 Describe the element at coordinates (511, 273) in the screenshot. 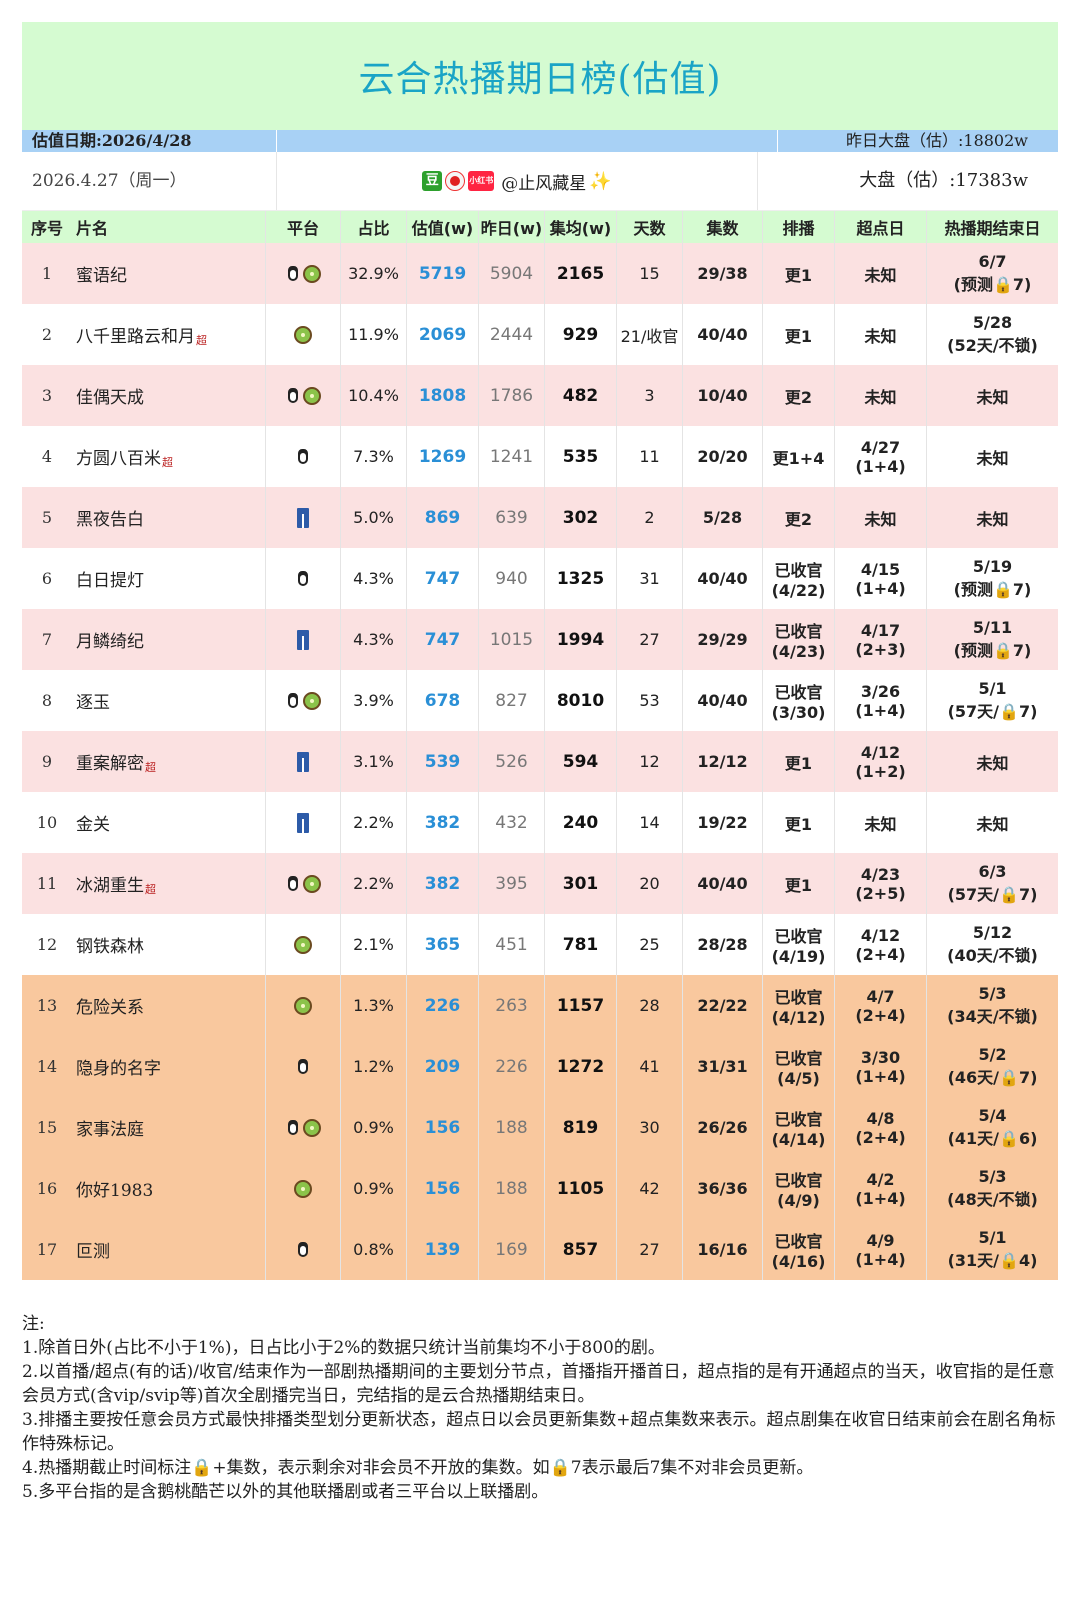

I see `yesterday-value: 5904` at that location.